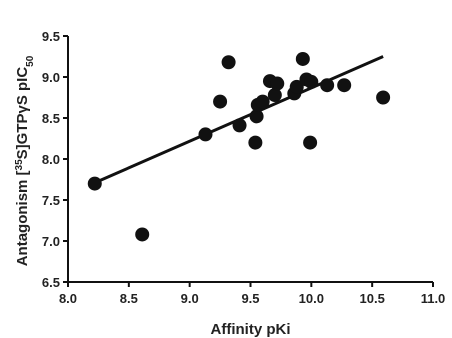  Describe the element at coordinates (372, 298) in the screenshot. I see `x-tick-label: 10.5` at that location.